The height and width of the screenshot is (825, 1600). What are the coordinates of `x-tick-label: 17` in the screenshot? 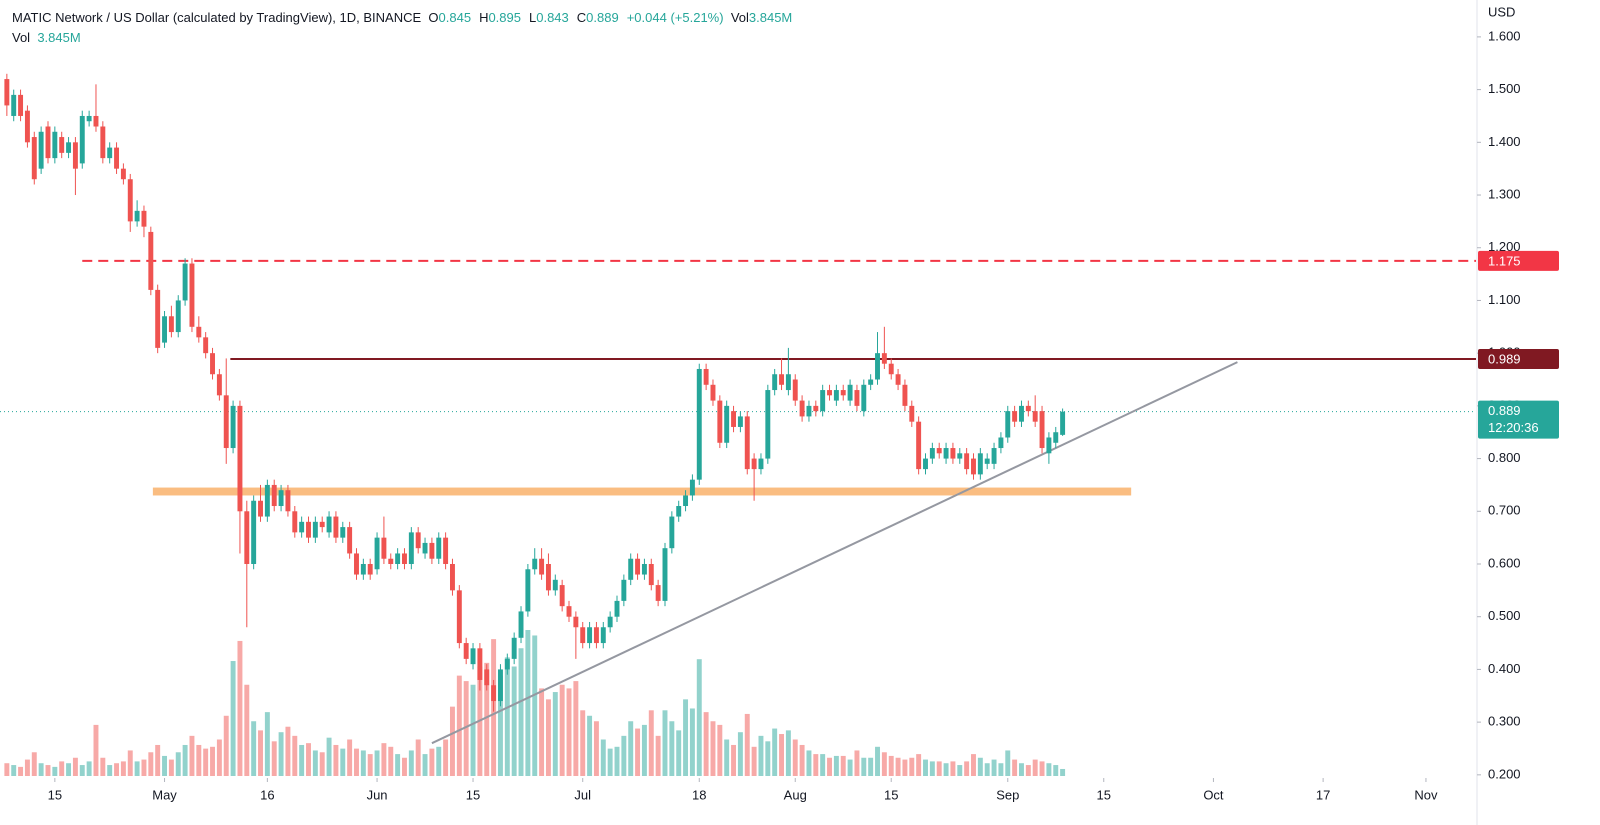 It's located at (1323, 794).